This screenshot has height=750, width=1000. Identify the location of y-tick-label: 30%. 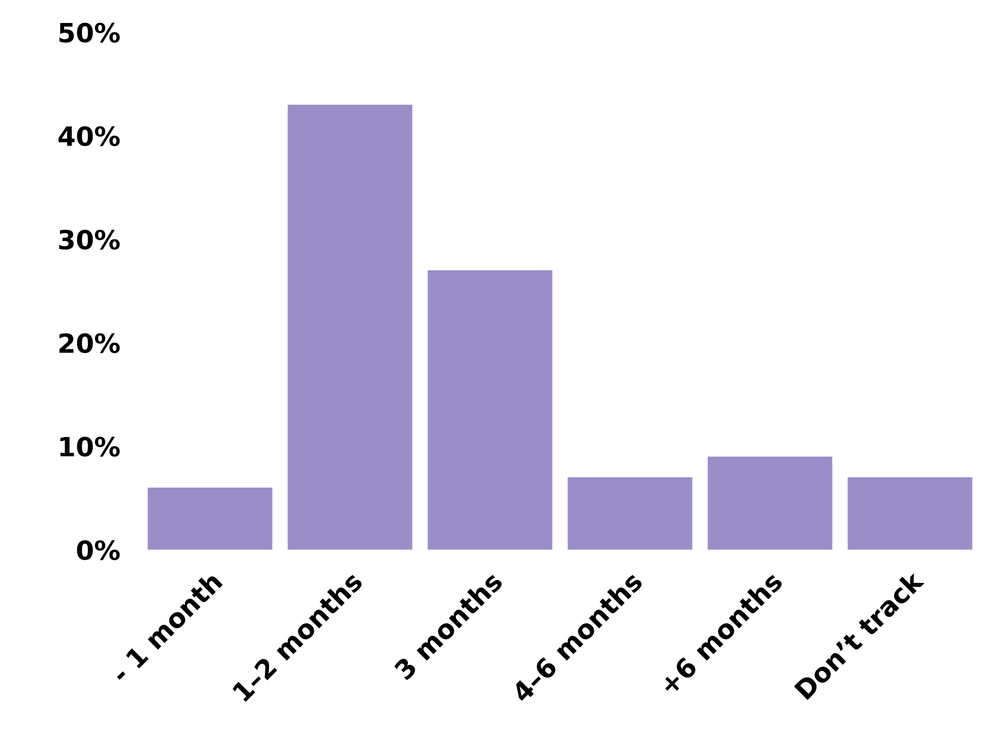
(89, 240).